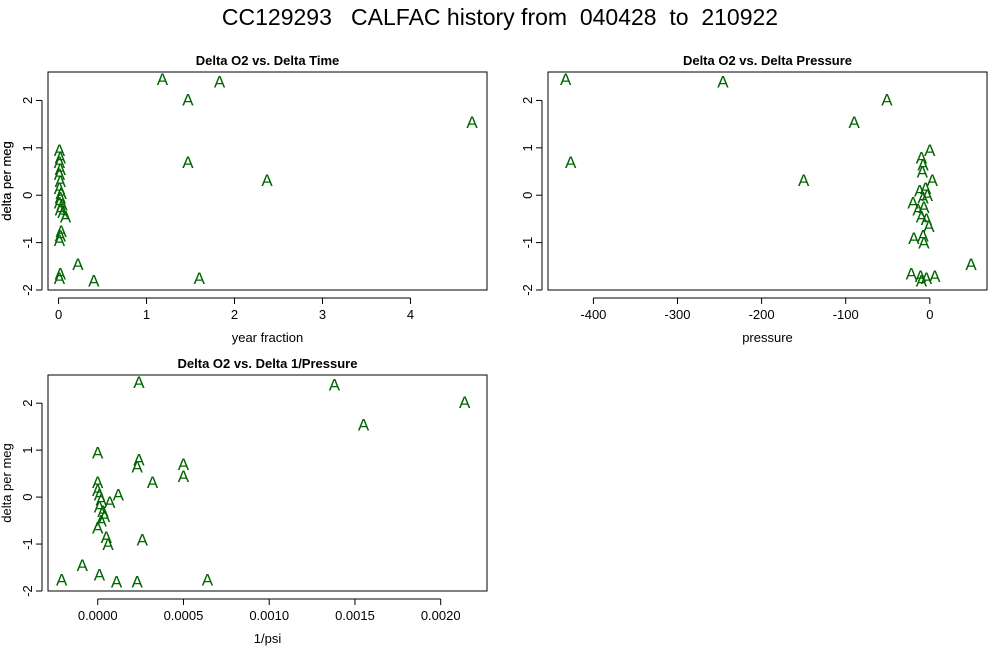 This screenshot has height=670, width=1000. Describe the element at coordinates (441, 615) in the screenshot. I see `x-tick-label: 0.0020` at that location.